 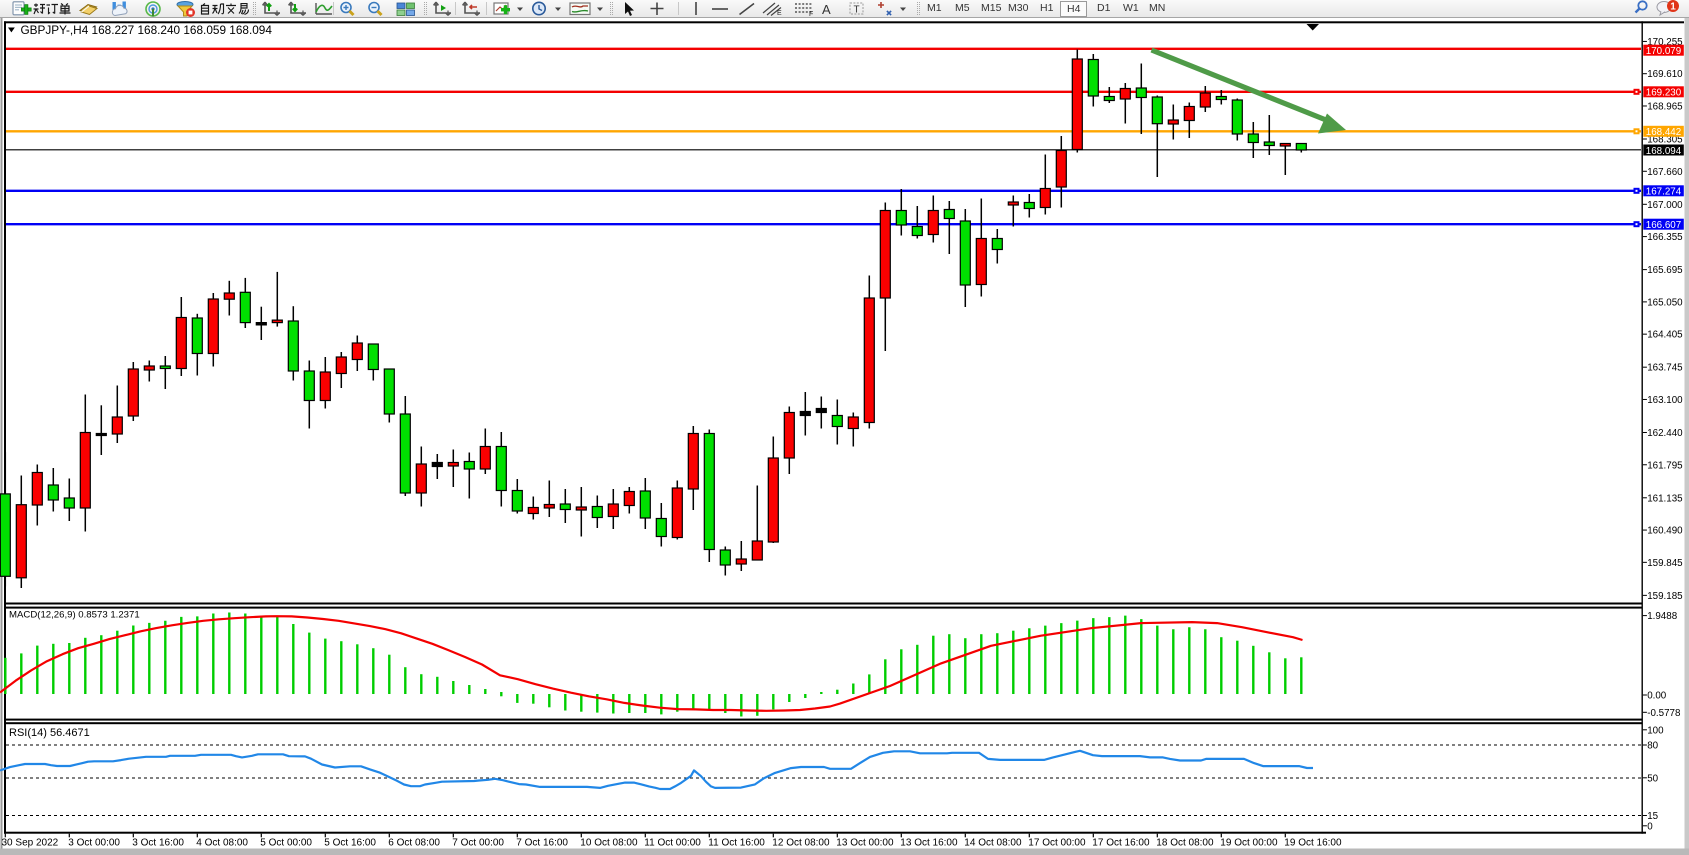 I want to click on svg-text: MACD(12,26,9) 0.8573 1.2371, so click(x=74, y=615).